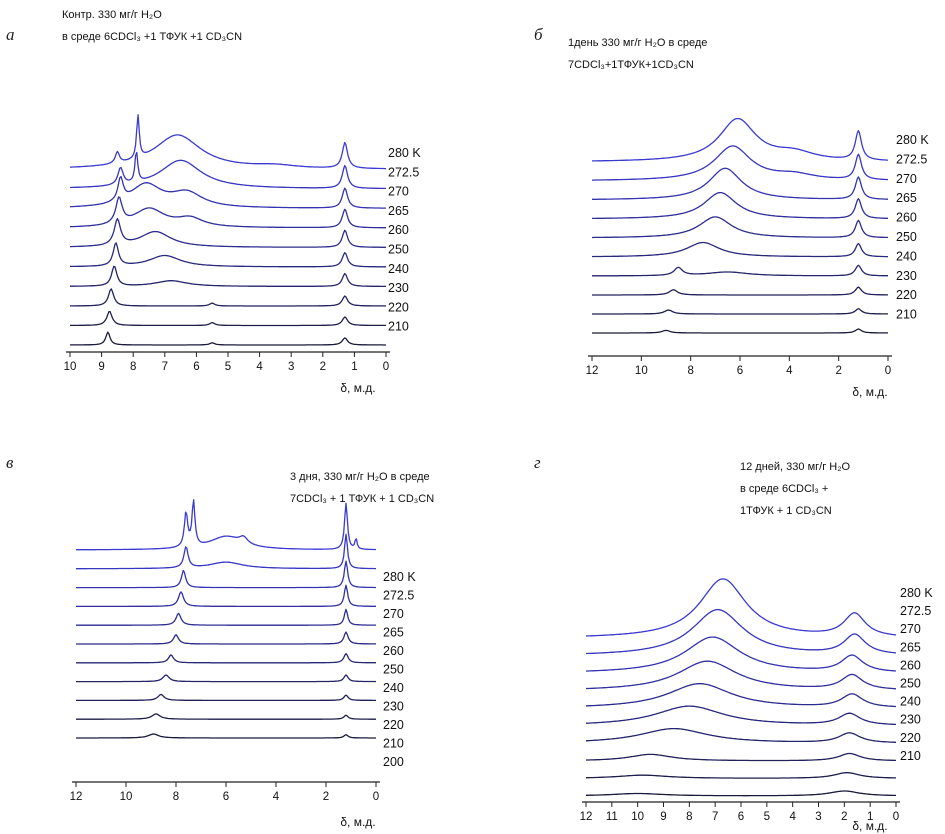 Image resolution: width=945 pixels, height=834 pixels. I want to click on panel-title-line: 1день 330 мг/г H₂O в среде, so click(637, 43).